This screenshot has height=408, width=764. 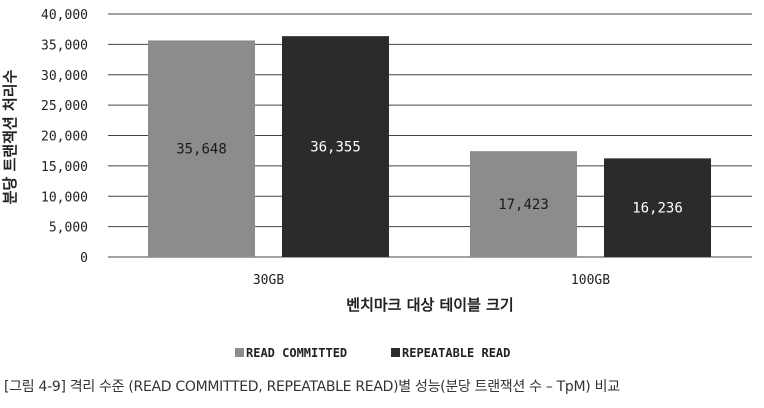 What do you see at coordinates (64, 76) in the screenshot?
I see `y-tick-label: 30,000` at bounding box center [64, 76].